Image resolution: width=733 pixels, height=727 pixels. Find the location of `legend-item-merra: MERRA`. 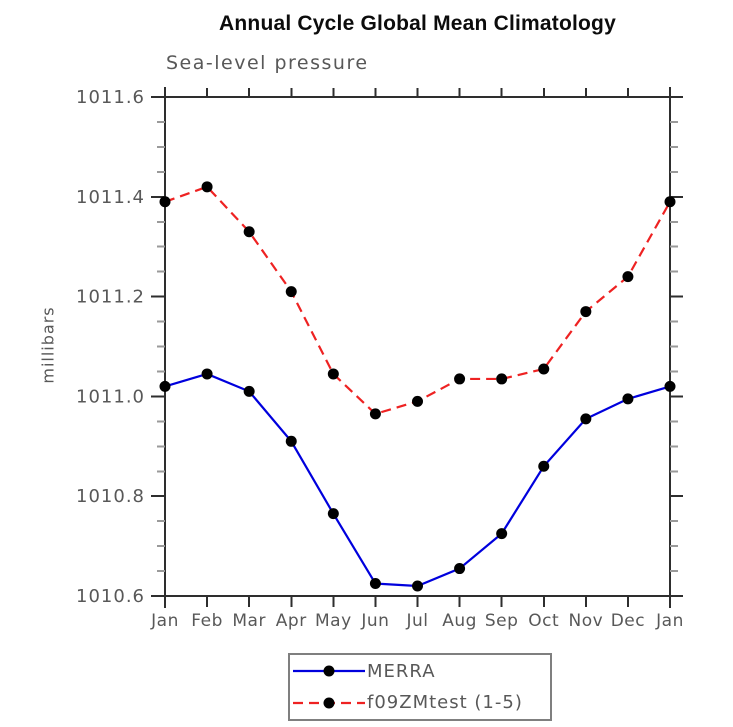

legend-item-merra: MERRA is located at coordinates (421, 671).